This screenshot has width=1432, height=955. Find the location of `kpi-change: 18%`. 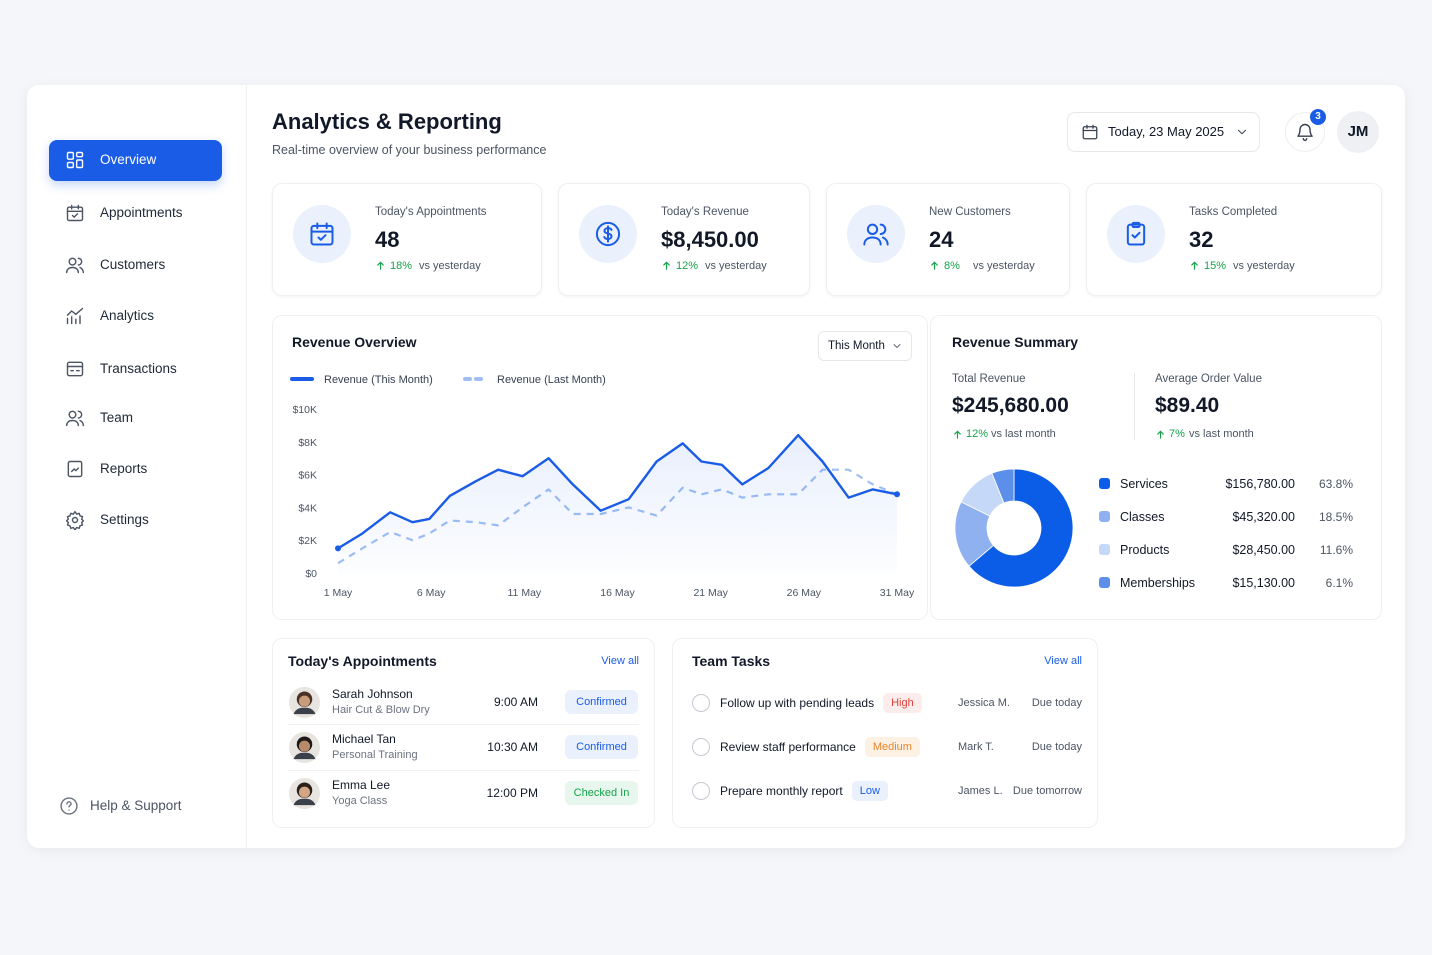

kpi-change: 18% is located at coordinates (401, 266).